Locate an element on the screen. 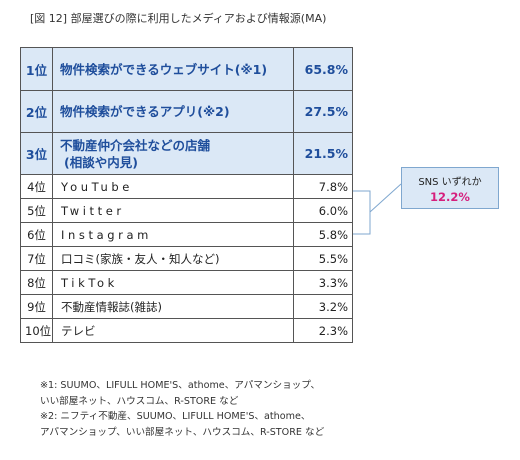 The height and width of the screenshot is (460, 520). media-name-line-1: 不動産仲介会社などの店舗 is located at coordinates (135, 145).